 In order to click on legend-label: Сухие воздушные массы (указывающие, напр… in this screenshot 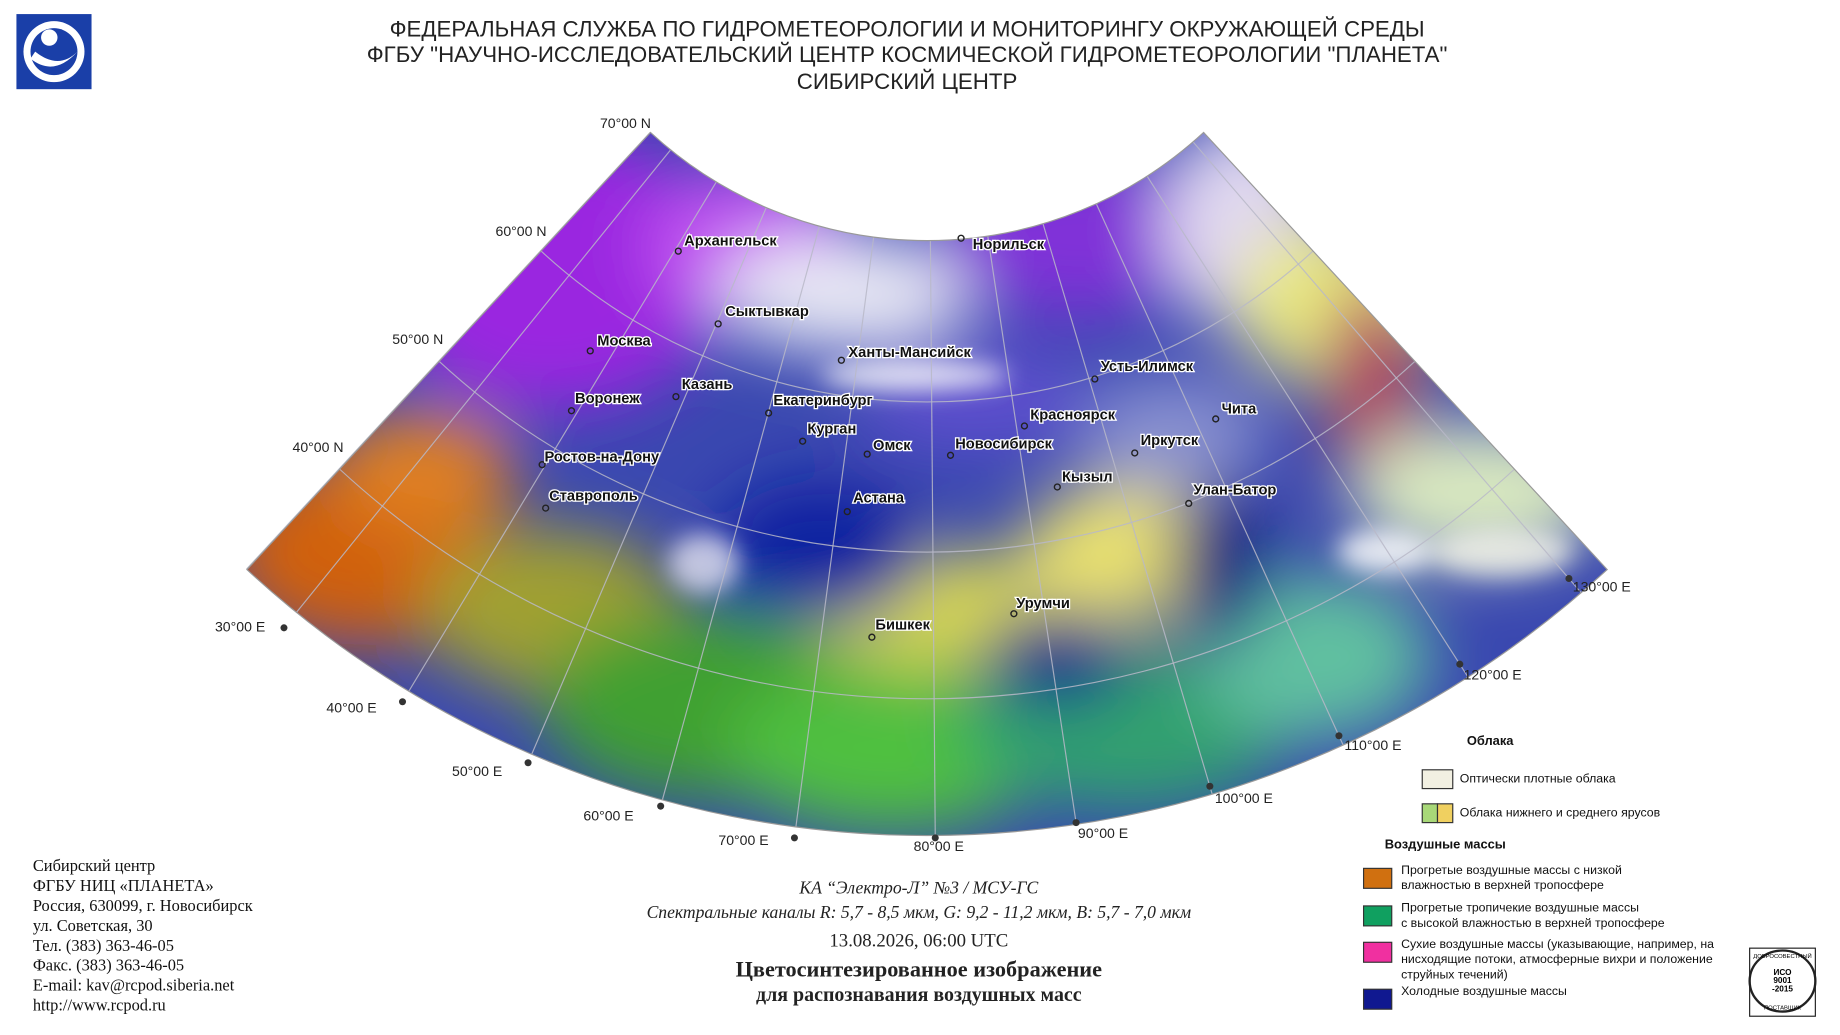, I will do `click(1557, 944)`.